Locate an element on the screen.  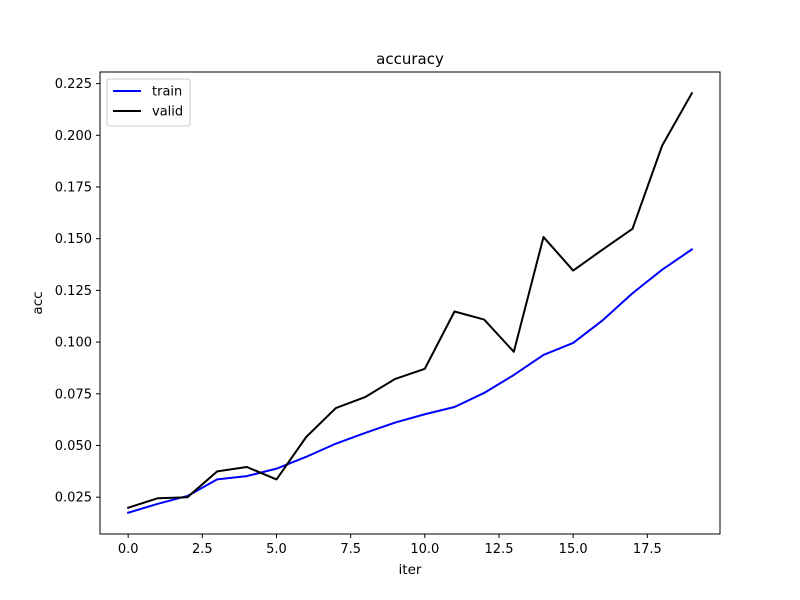
legend-label-valid: valid is located at coordinates (167, 112).